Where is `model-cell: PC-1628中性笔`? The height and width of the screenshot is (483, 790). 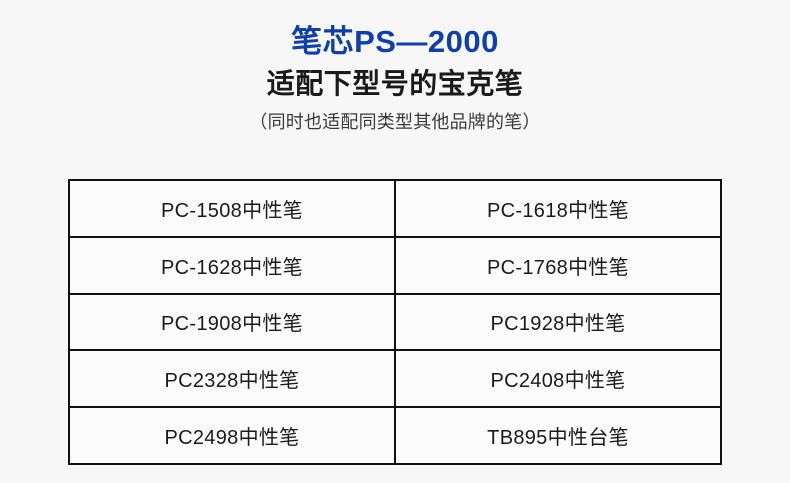 model-cell: PC-1628中性笔 is located at coordinates (232, 265).